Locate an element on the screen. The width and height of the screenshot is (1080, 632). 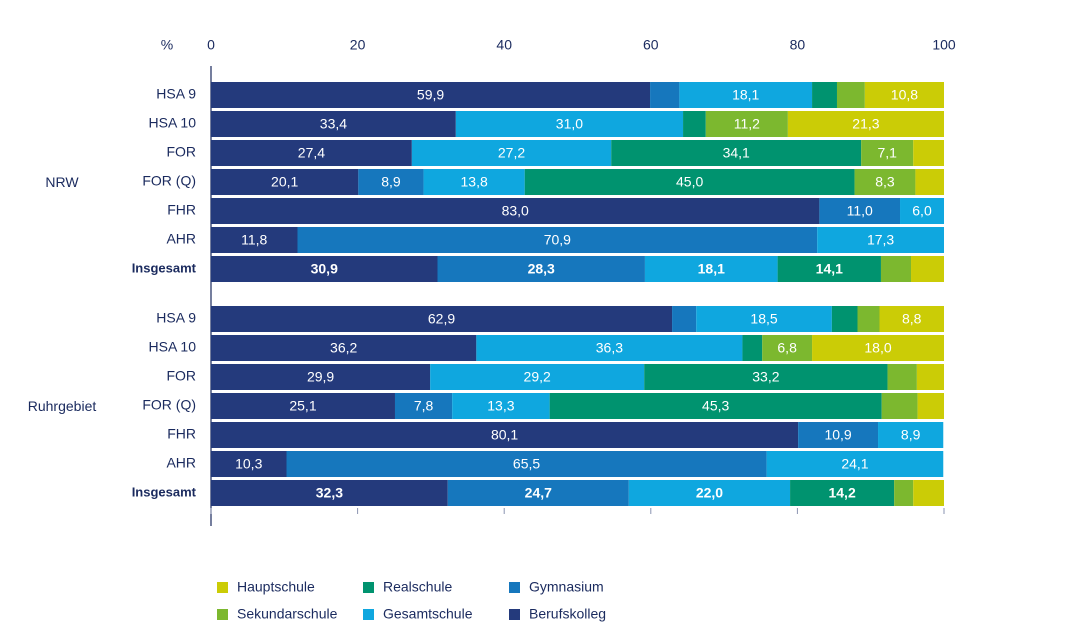
bar-segment-nrw-insgesamt-sekundarschule is located at coordinates (896, 269).